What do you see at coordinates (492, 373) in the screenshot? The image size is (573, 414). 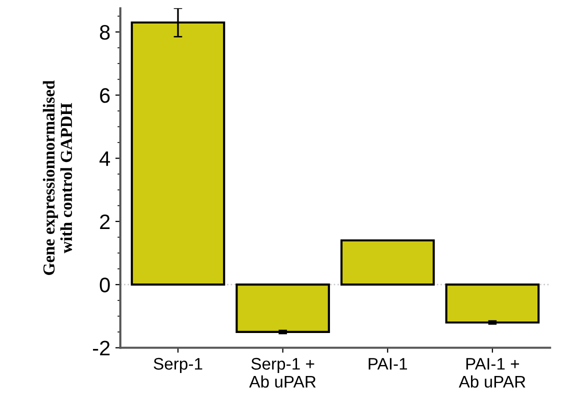 I see `x-tick-label: PAI-1 + Ab uPAR` at bounding box center [492, 373].